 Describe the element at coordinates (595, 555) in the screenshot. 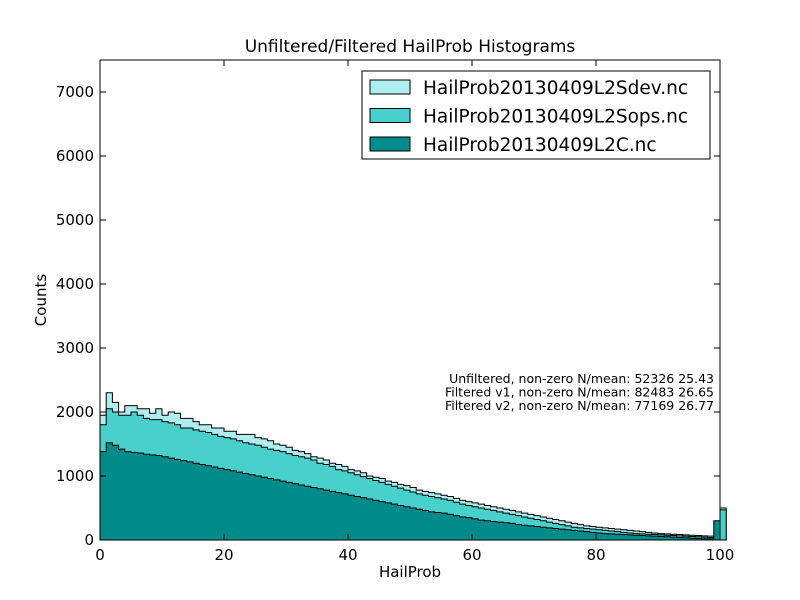

I see `x-tick-label: 80` at that location.